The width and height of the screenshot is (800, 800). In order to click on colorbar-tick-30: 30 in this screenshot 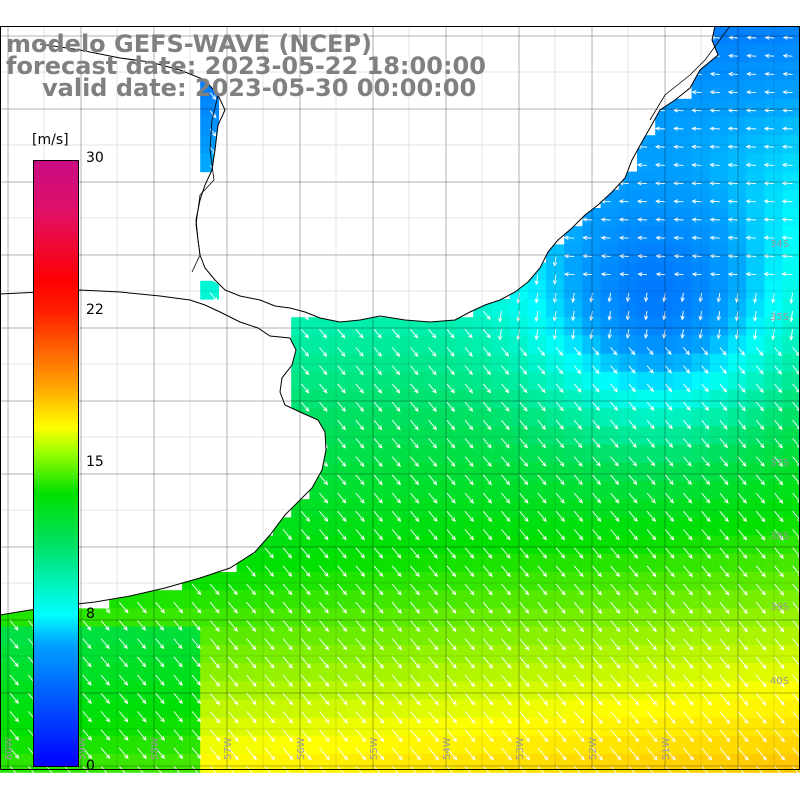, I will do `click(95, 158)`.